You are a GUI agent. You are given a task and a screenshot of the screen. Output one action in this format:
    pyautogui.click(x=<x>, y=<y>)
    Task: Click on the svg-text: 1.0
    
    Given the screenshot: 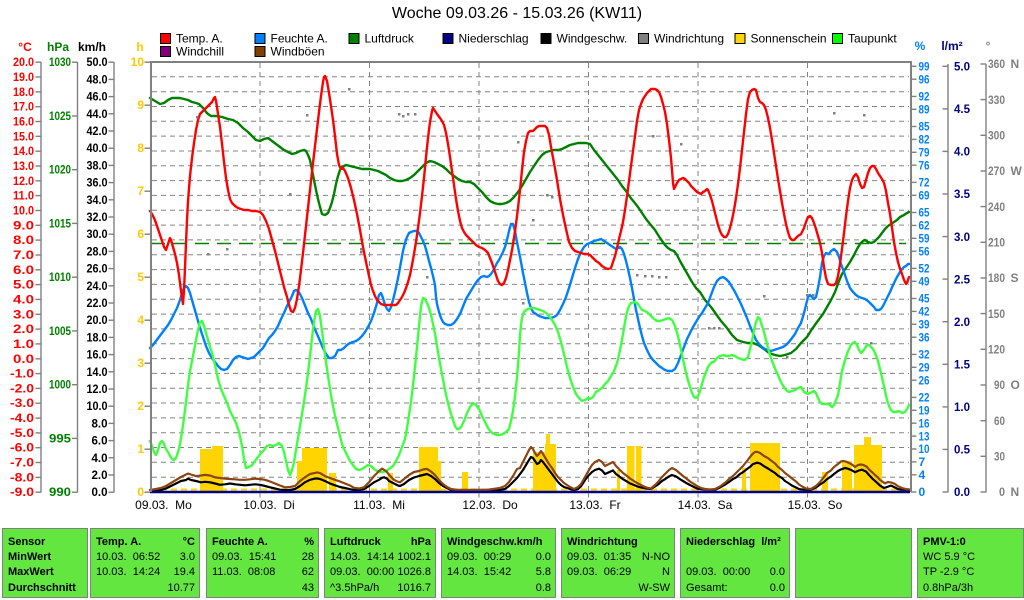 What is the action you would take?
    pyautogui.click(x=23, y=344)
    